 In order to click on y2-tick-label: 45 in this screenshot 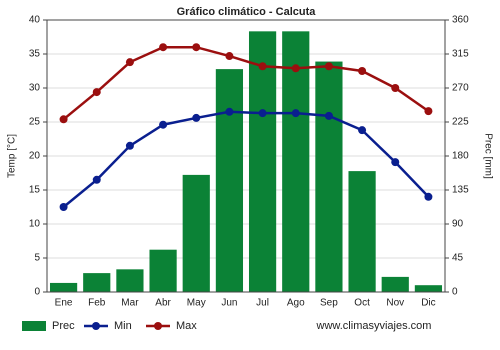, I will do `click(458, 258)`.